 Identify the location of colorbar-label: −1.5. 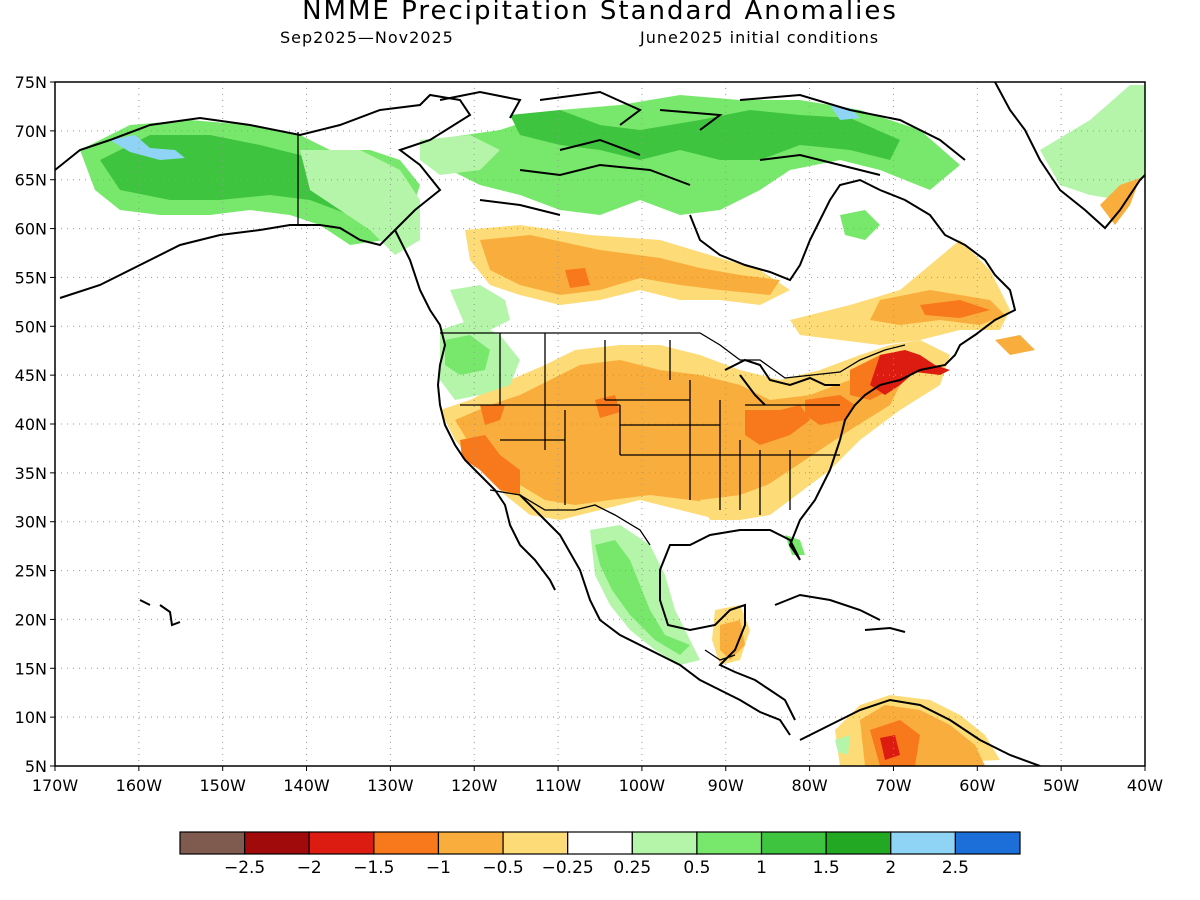
(373, 868).